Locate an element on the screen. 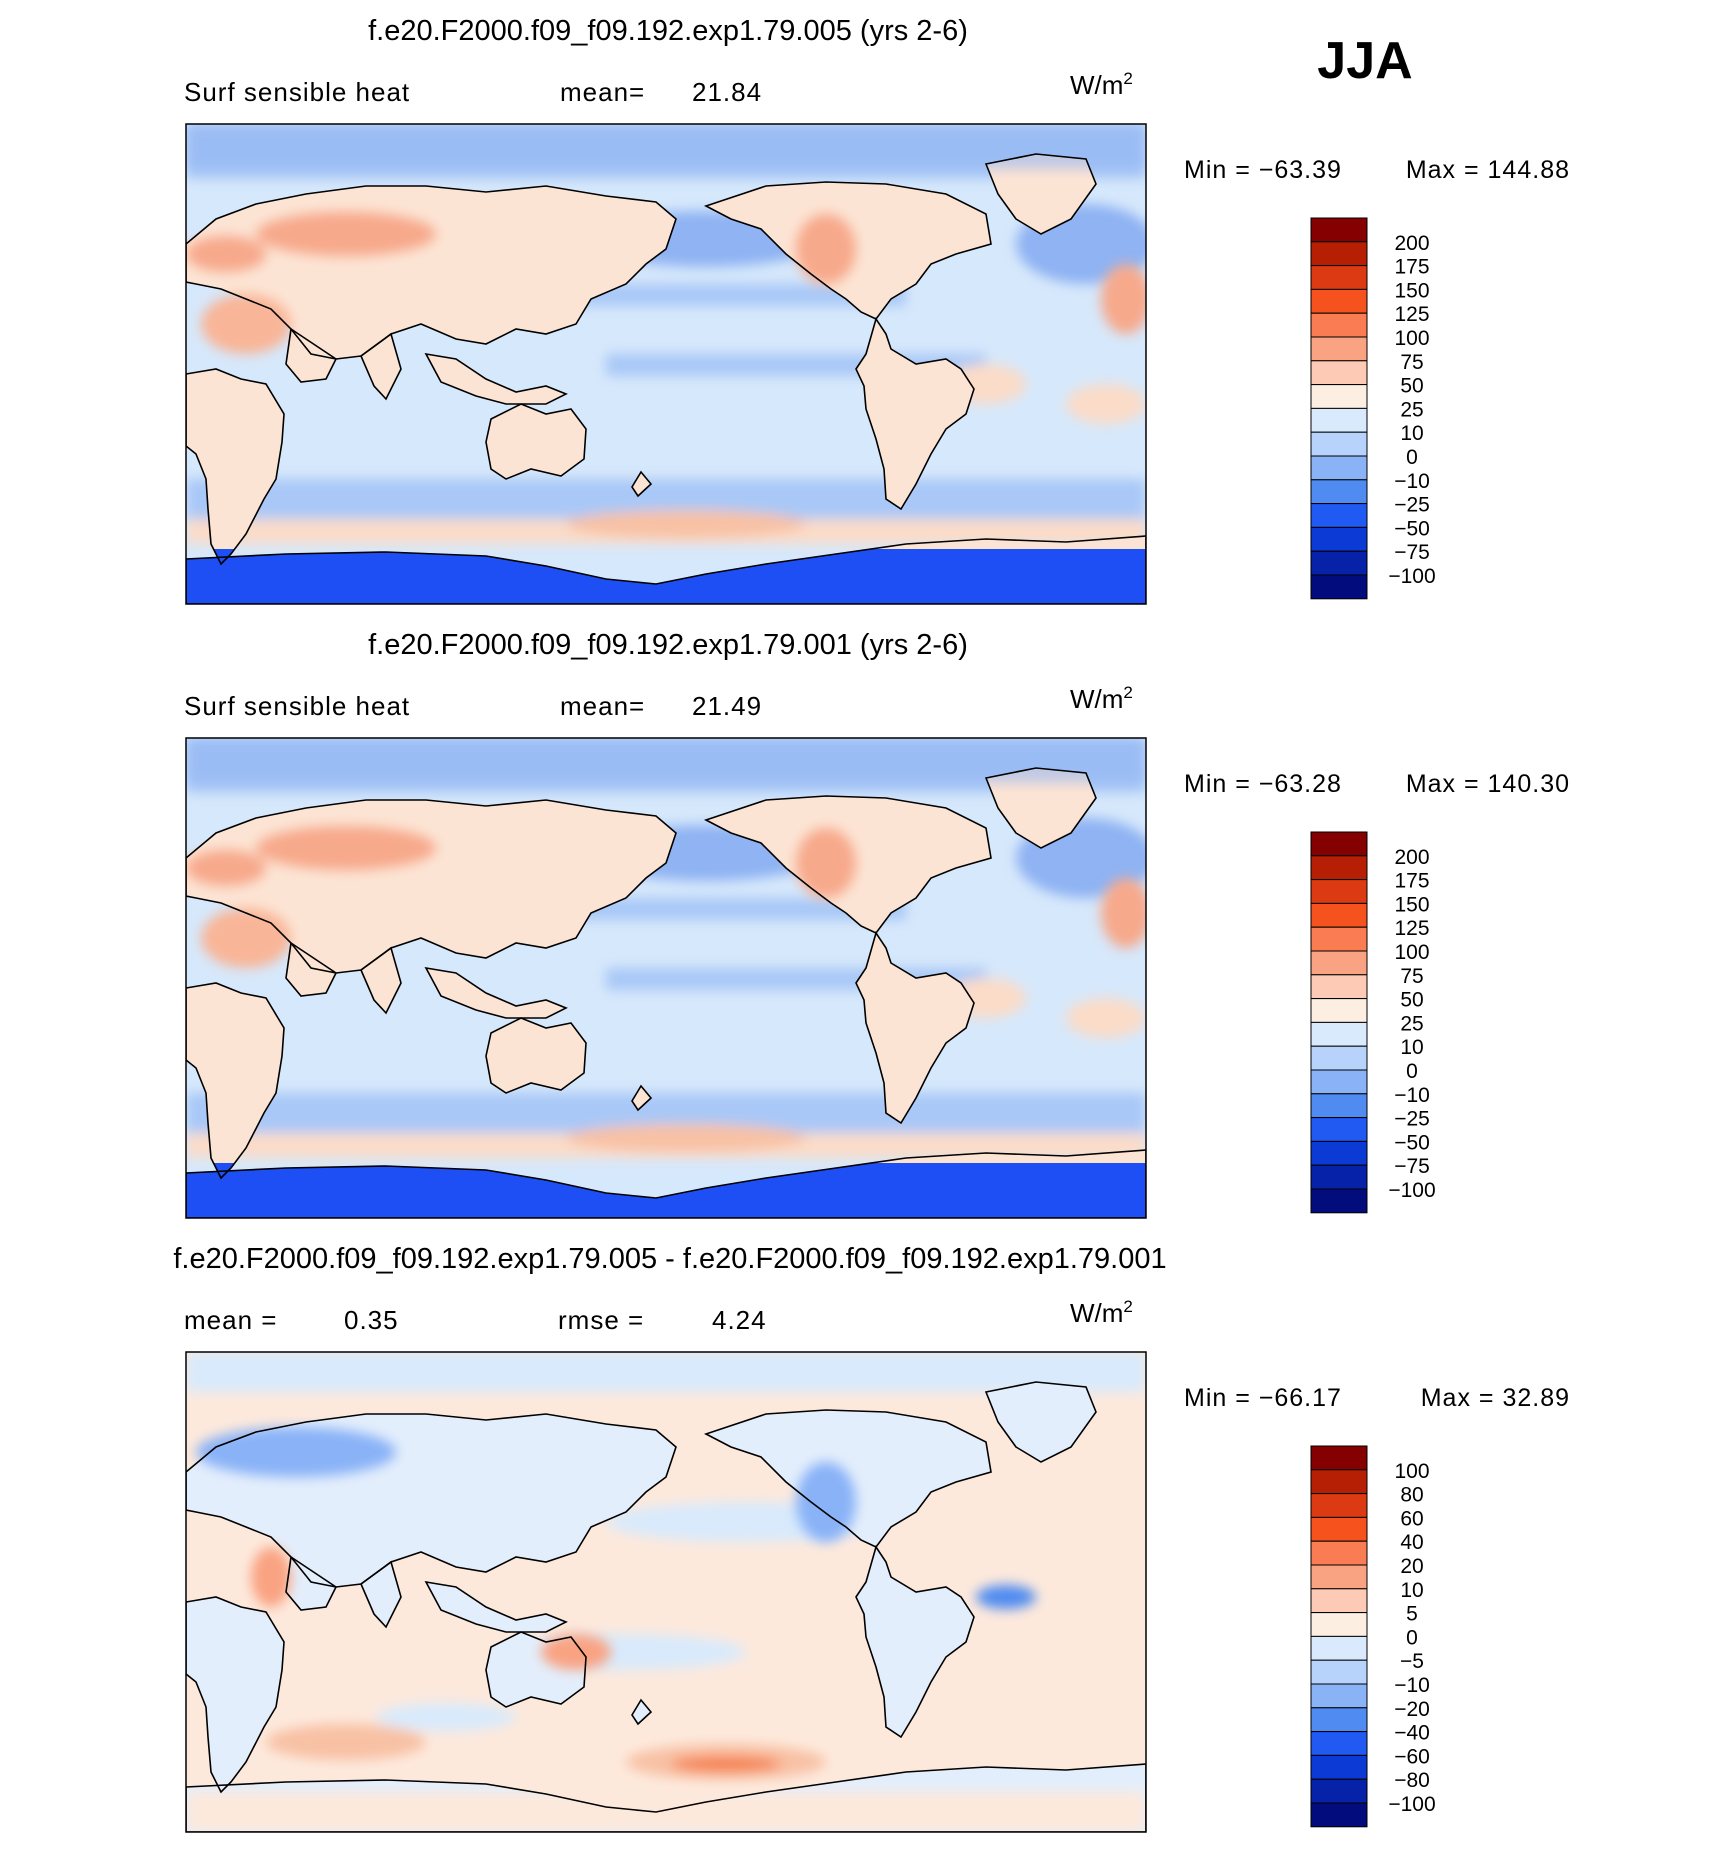  colorbar-label: −60 is located at coordinates (1412, 1756).